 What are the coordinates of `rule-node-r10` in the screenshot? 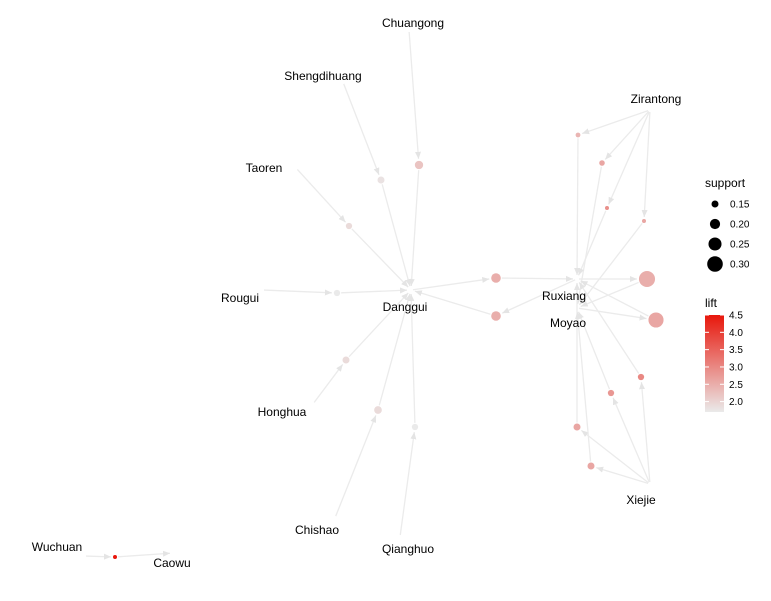 It's located at (578, 135).